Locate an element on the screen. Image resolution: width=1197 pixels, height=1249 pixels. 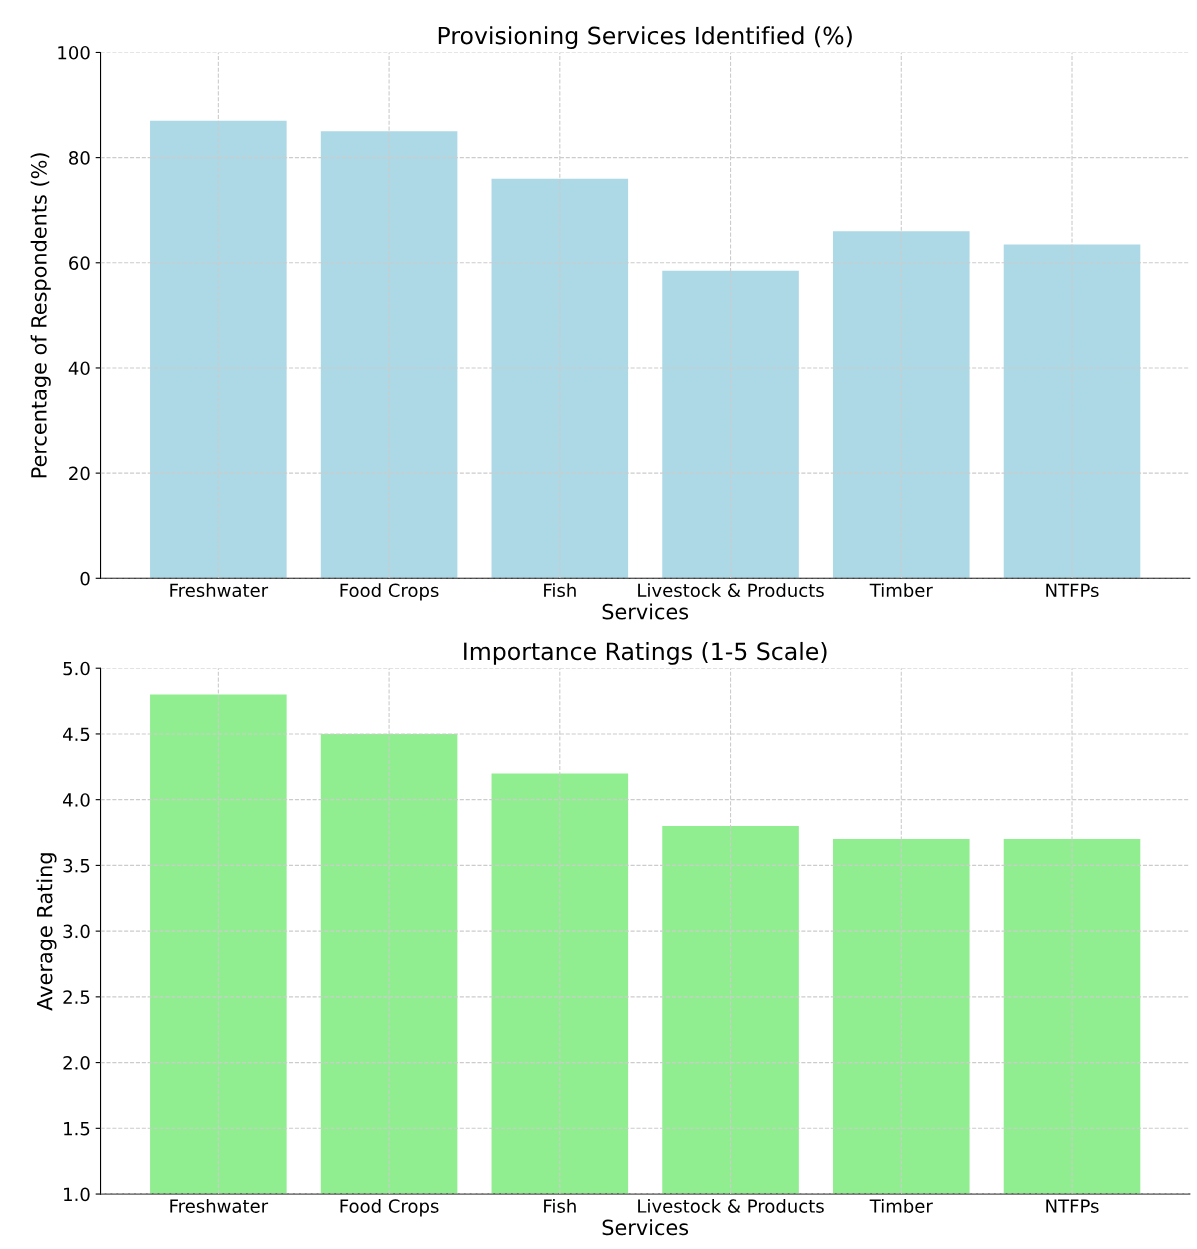
y-tick-label: 20 is located at coordinates (79, 473).